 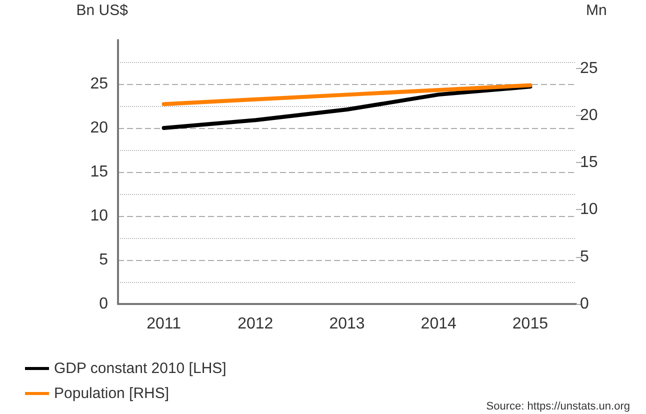 I want to click on y2-tick-label: 5, so click(x=584, y=257).